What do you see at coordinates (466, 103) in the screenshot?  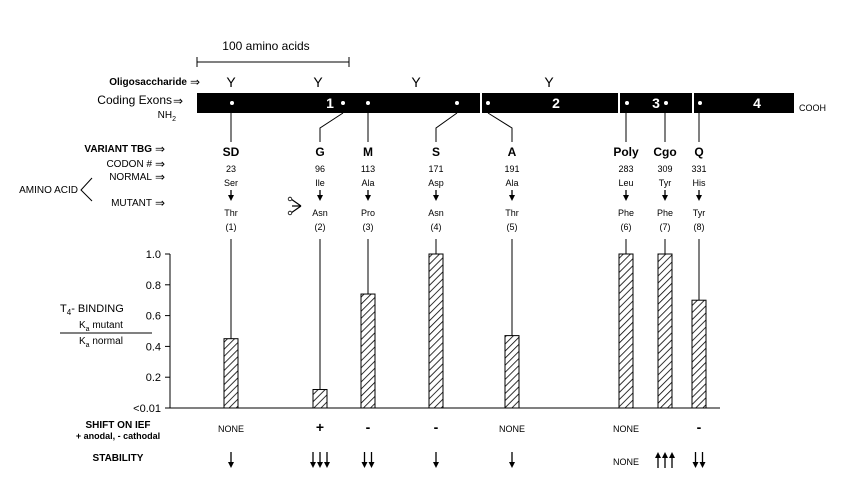 I see `mutation-site-dots` at bounding box center [466, 103].